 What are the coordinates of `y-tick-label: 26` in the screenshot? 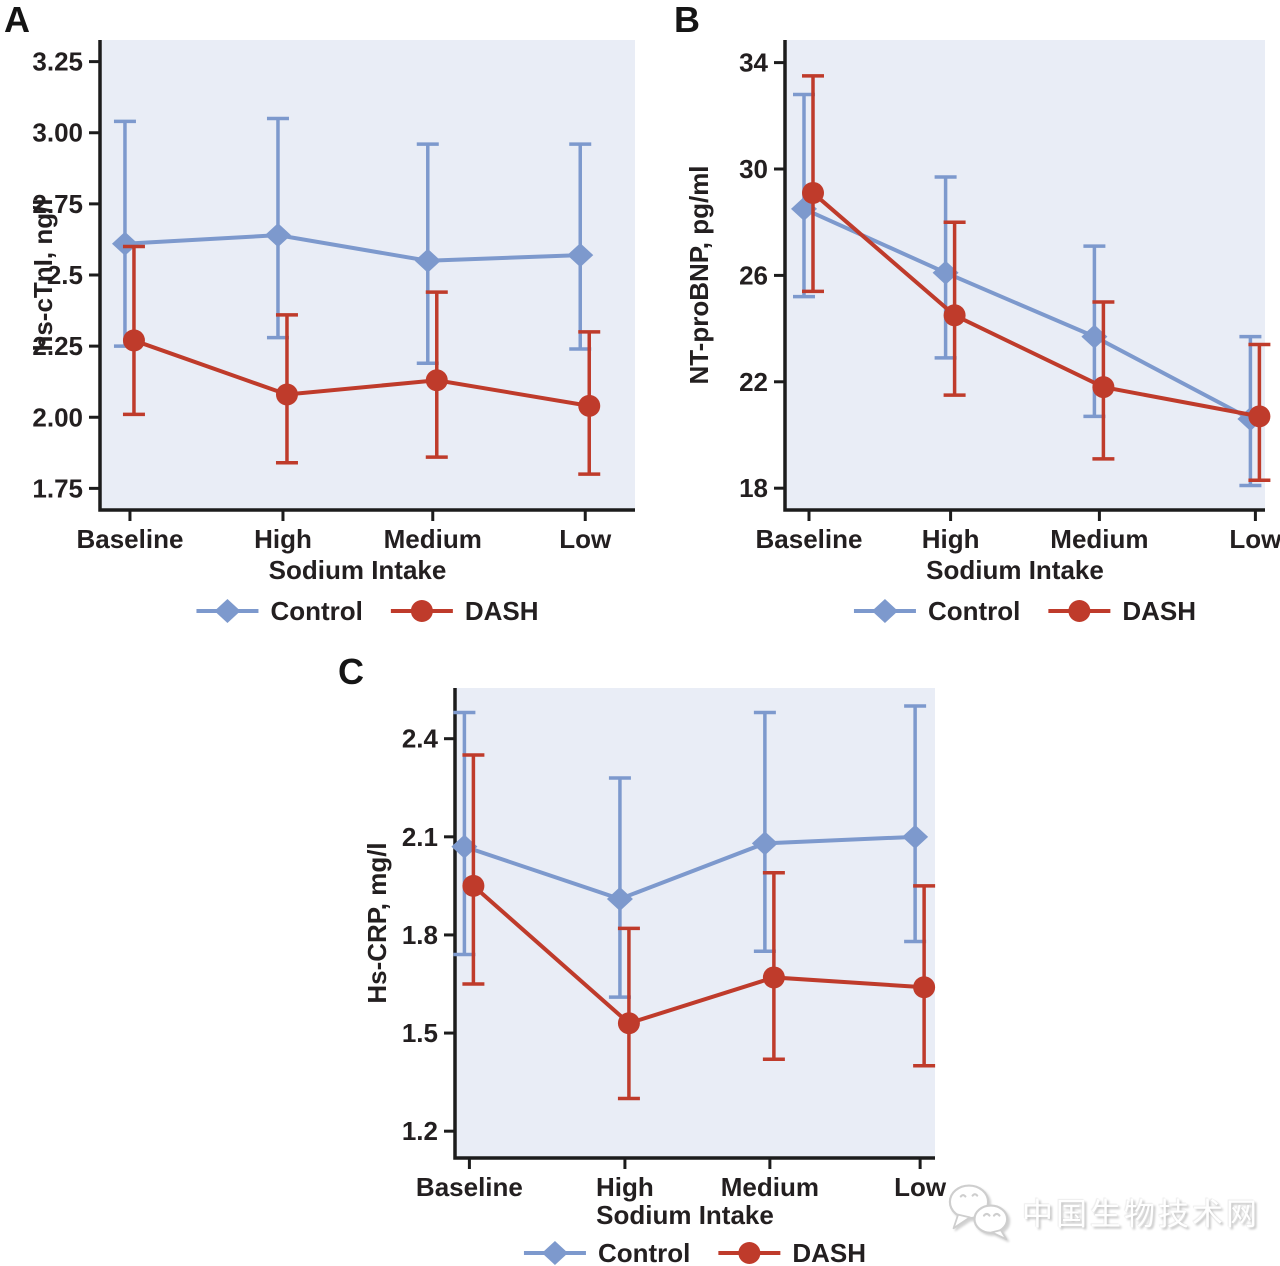 It's located at (753, 275).